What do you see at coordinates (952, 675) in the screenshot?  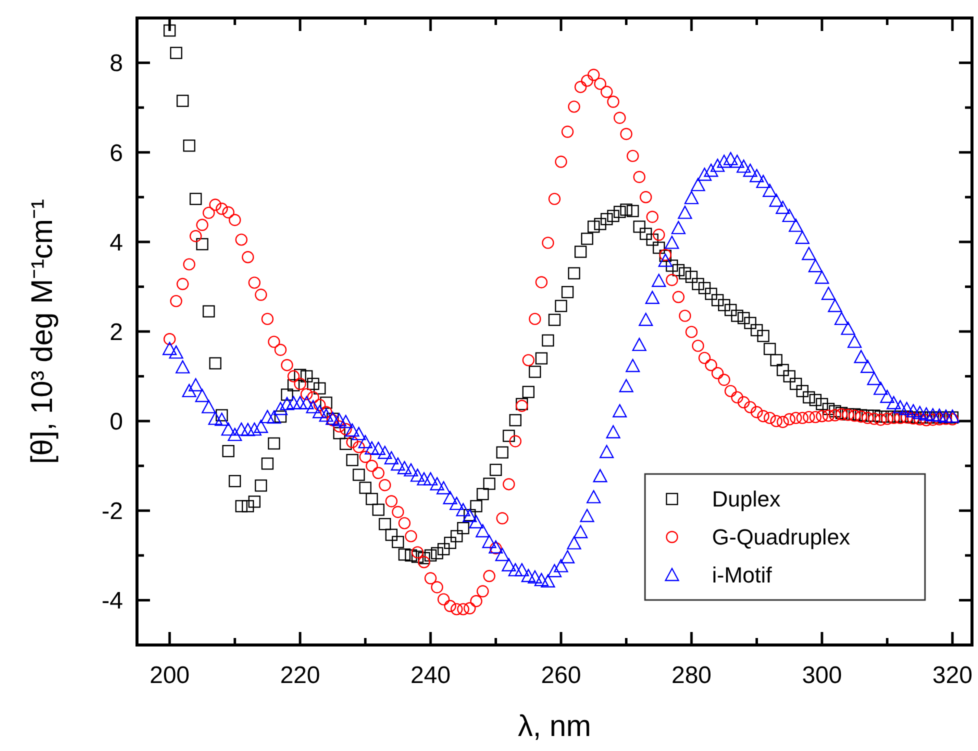 I see `x-tick-label: 320` at bounding box center [952, 675].